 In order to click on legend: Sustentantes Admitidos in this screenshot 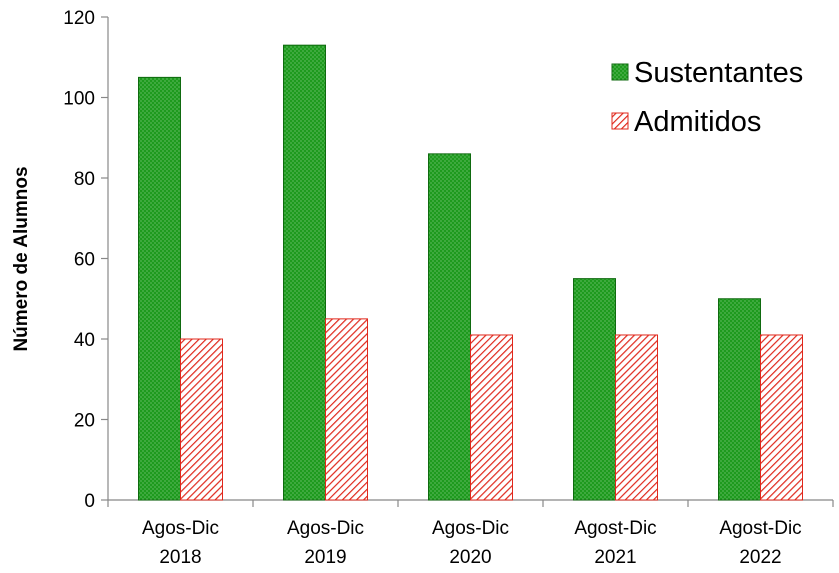, I will do `click(707, 97)`.